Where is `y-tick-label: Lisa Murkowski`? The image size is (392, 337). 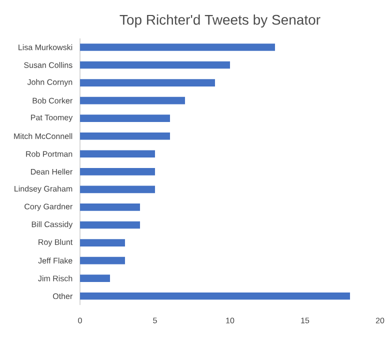
y-tick-label: Lisa Murkowski is located at coordinates (45, 47).